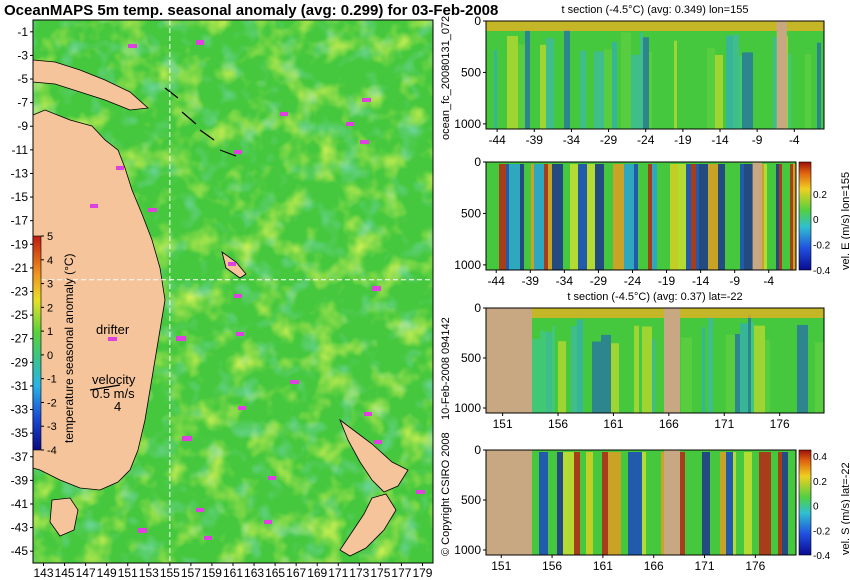  Describe the element at coordinates (667, 281) in the screenshot. I see `section-x-tick-label: -19` at that location.